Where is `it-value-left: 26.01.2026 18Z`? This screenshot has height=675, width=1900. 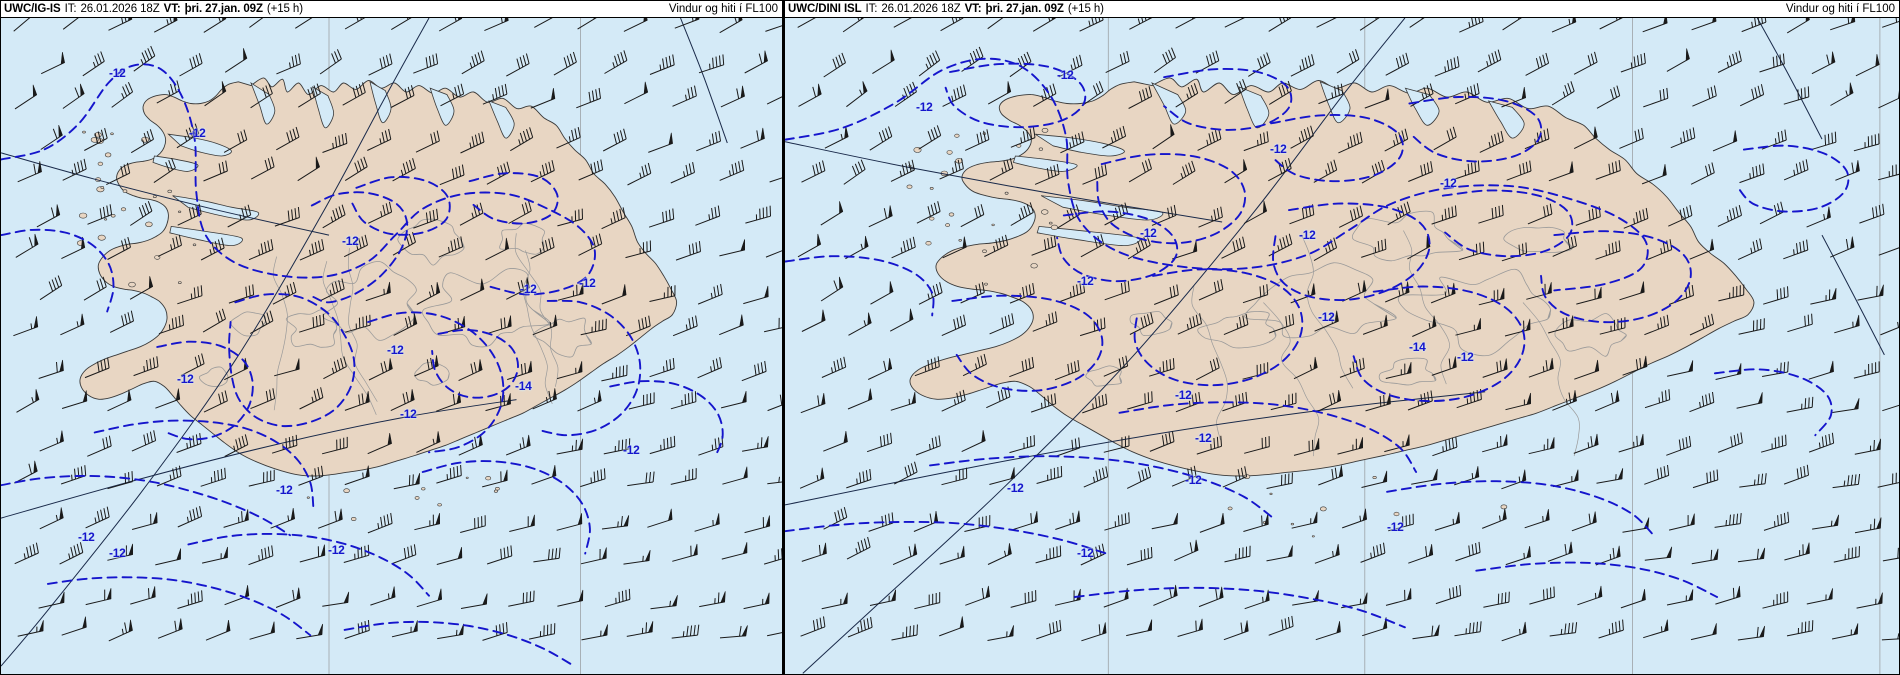 it-value-left: 26.01.2026 18Z is located at coordinates (120, 9).